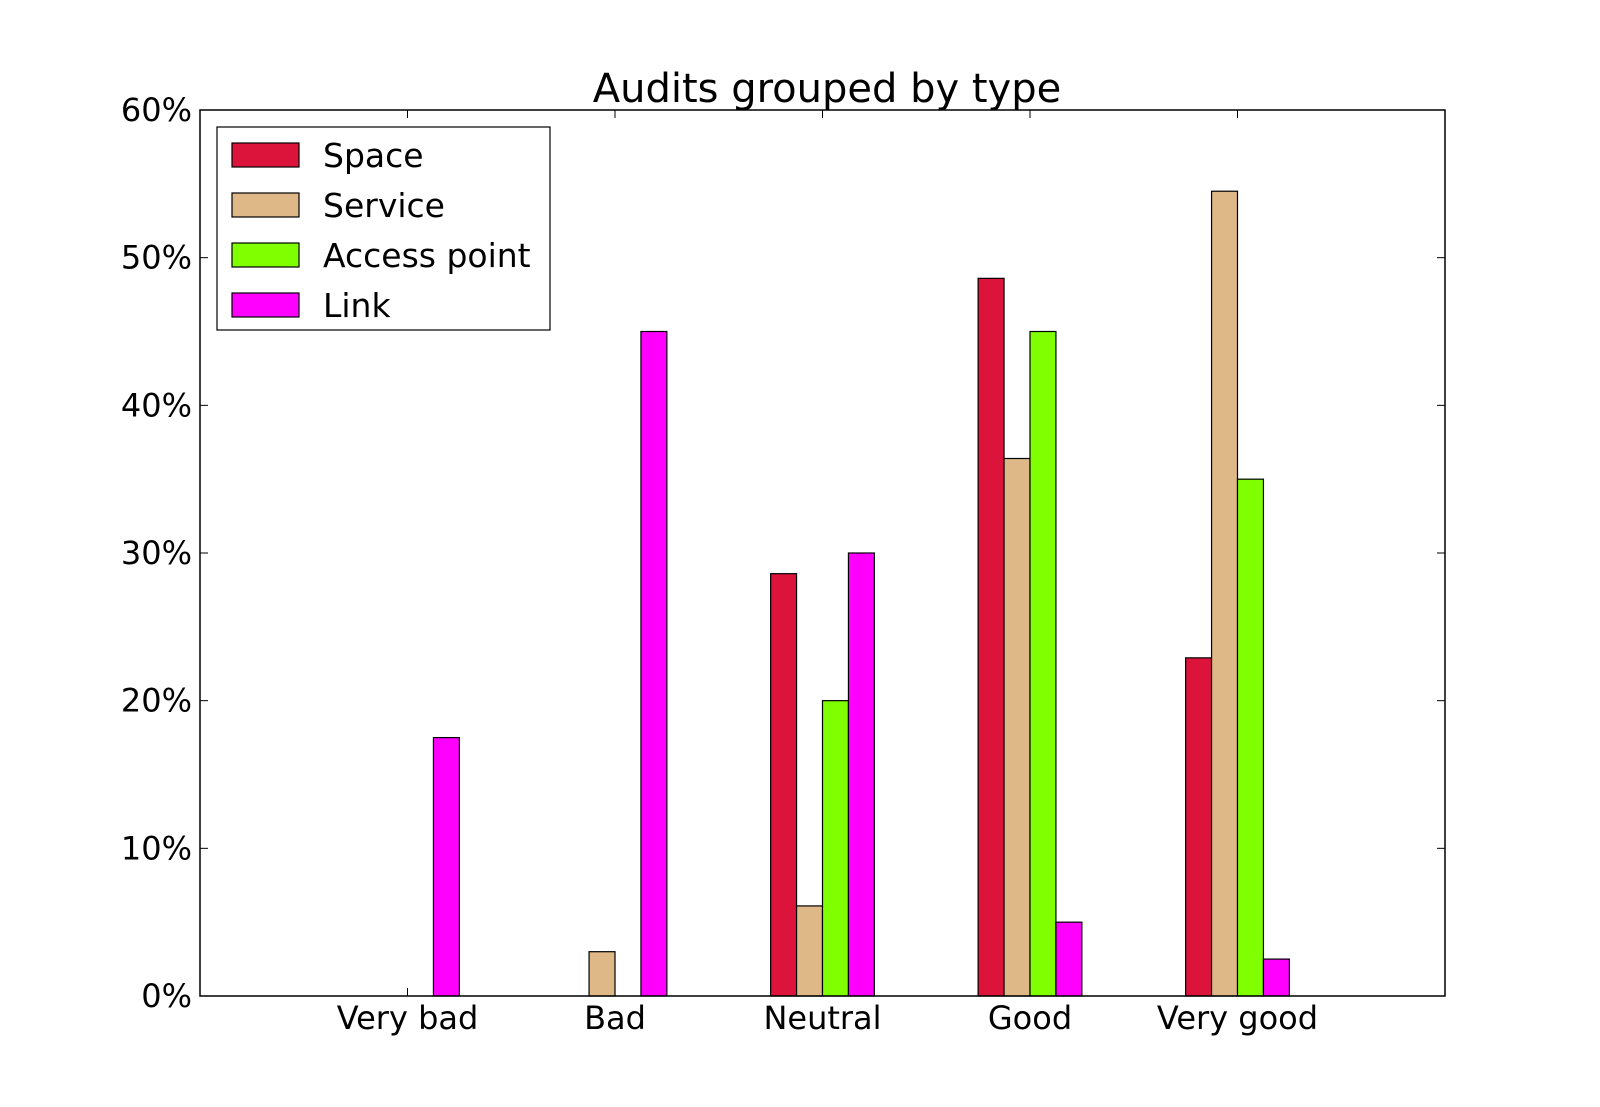  I want to click on y-axis-tick-labels: 0% 10% 20% 30% 40% 50% 60%, so click(156, 553).